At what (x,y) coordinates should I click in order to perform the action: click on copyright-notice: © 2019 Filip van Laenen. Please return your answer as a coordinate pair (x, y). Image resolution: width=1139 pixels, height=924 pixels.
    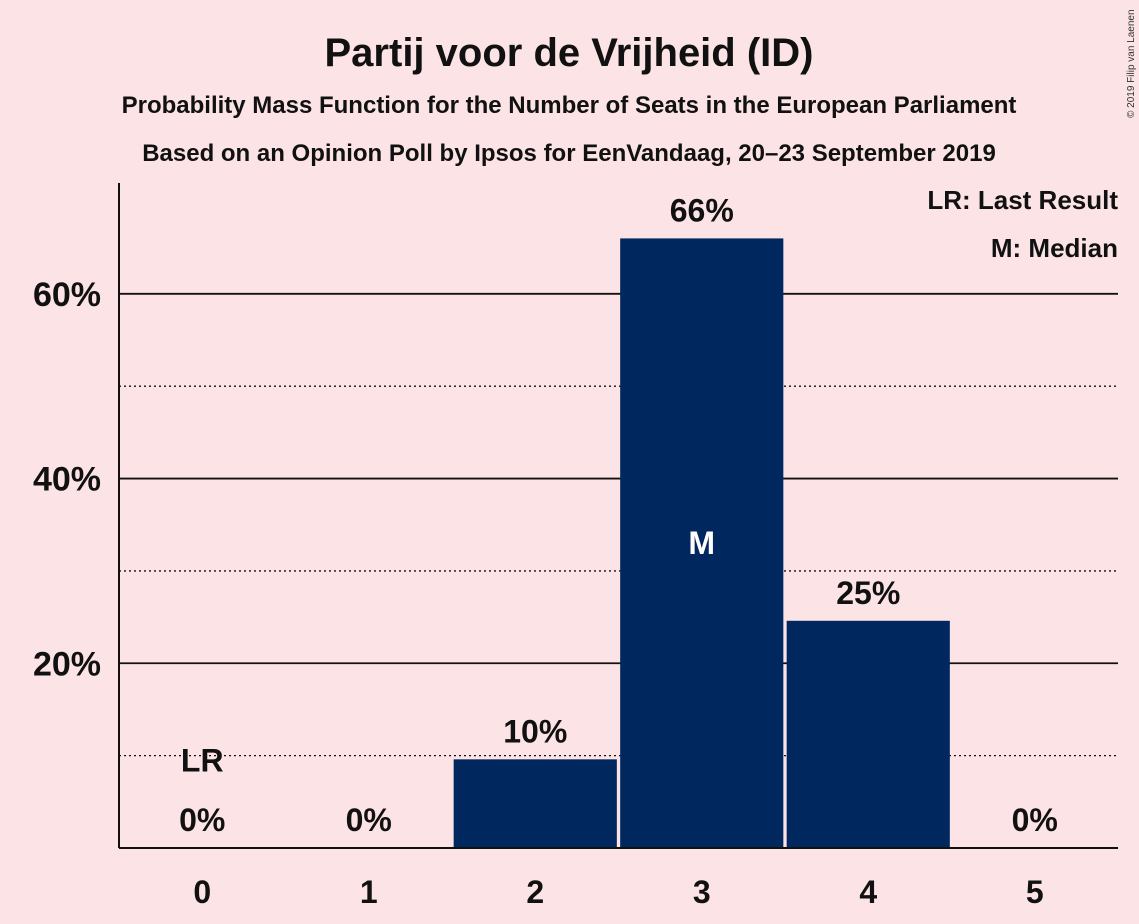
    Looking at the image, I should click on (1131, 63).